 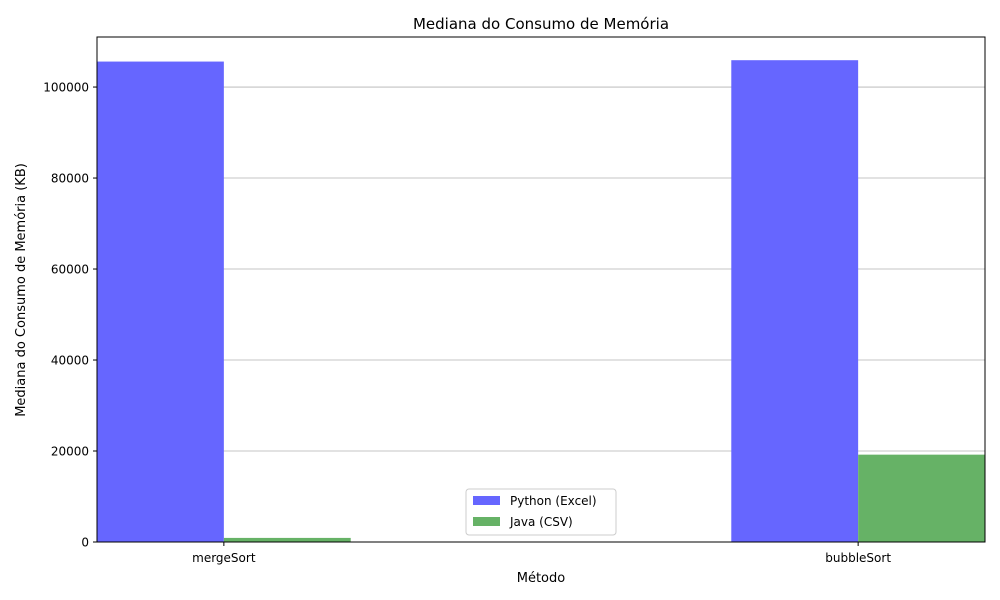 What do you see at coordinates (287, 539) in the screenshot?
I see `bar-java-csv--mergesort` at bounding box center [287, 539].